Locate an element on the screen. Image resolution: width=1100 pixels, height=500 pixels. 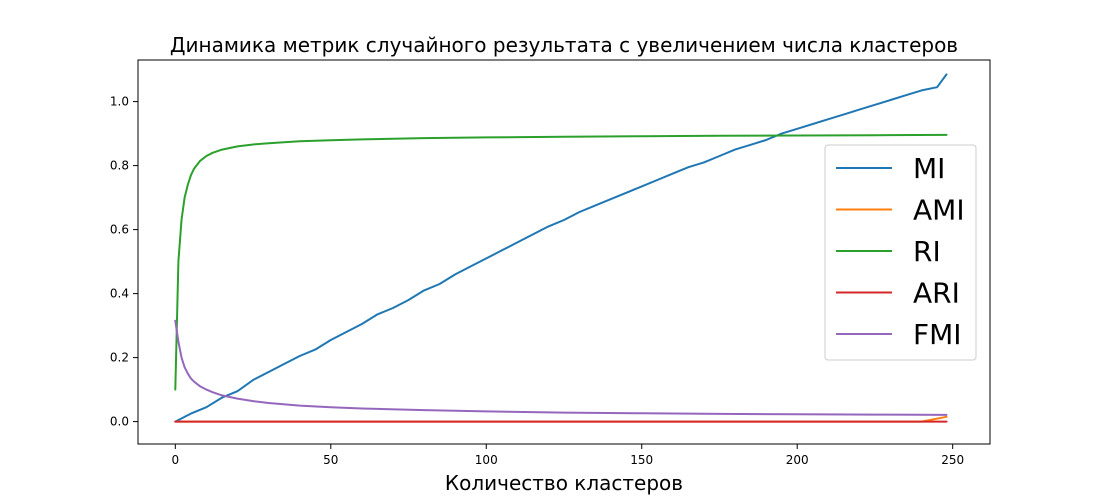
legend-label-ari: ARI is located at coordinates (936, 293).